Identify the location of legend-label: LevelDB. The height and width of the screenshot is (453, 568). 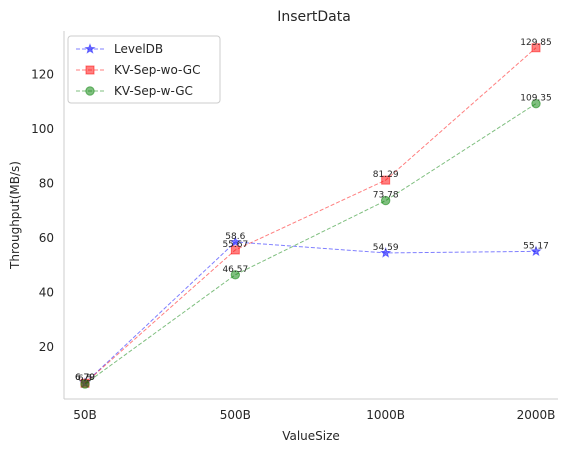
(138, 49).